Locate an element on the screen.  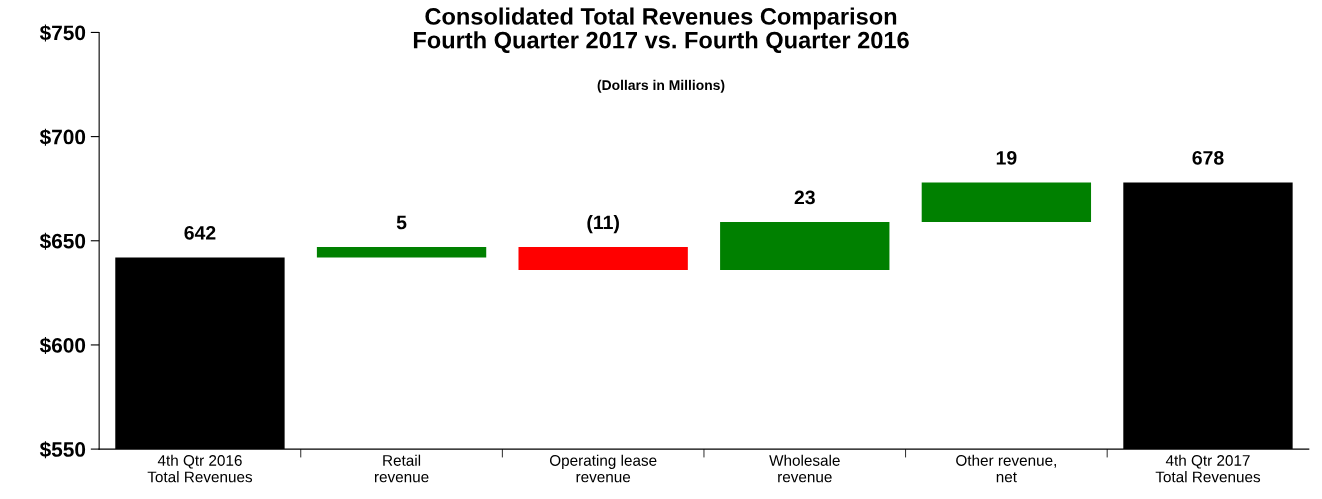
data-label: (11) is located at coordinates (603, 224).